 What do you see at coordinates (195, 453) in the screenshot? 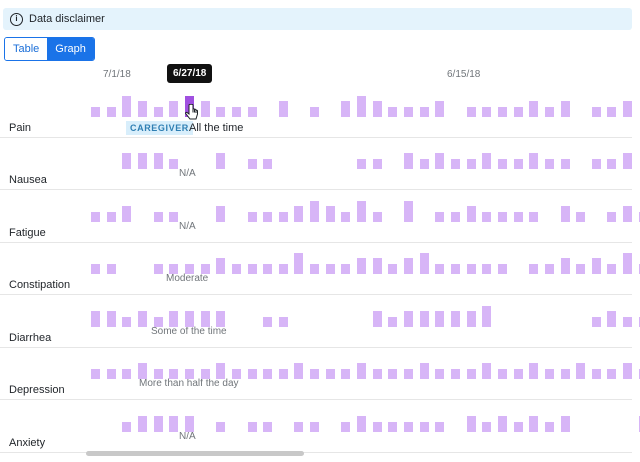
I see `horizontal-scrollbar` at bounding box center [195, 453].